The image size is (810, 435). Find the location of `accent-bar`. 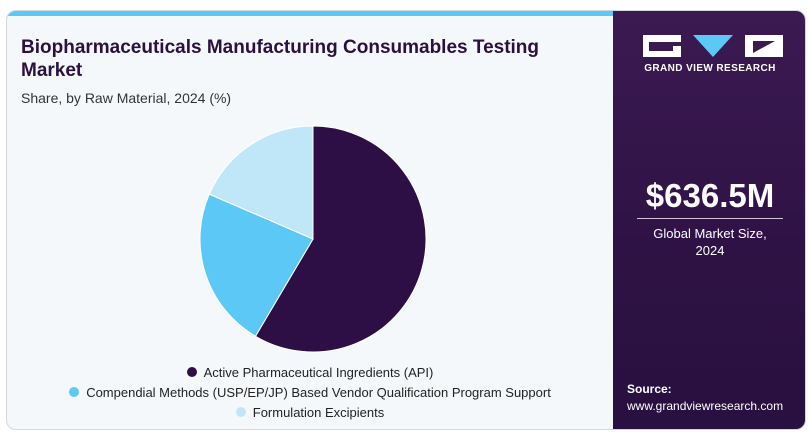

accent-bar is located at coordinates (310, 13).